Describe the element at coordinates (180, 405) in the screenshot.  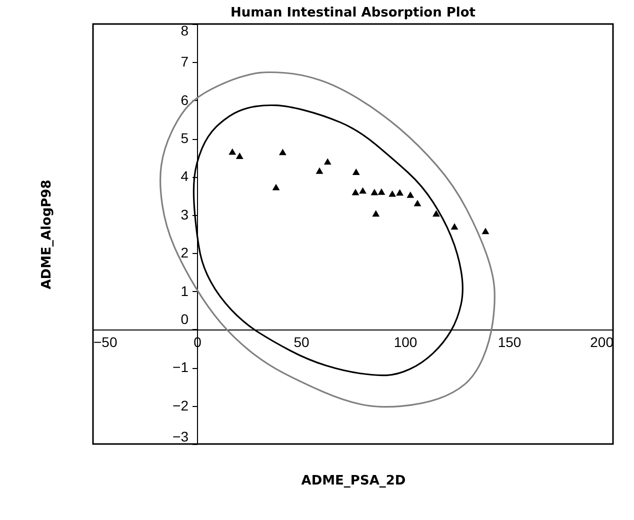
I see `y-tick-label: −2` at that location.